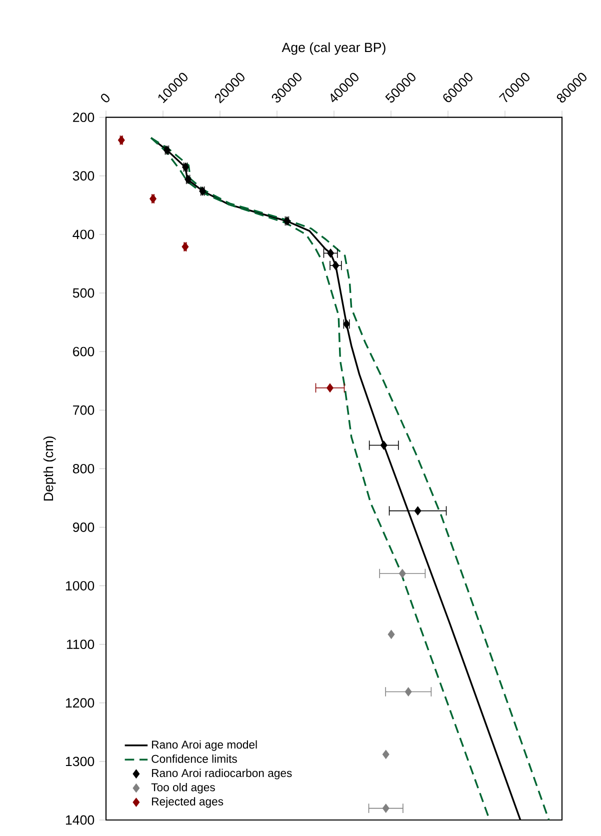  What do you see at coordinates (80, 820) in the screenshot?
I see `y-tick-label: 1400` at bounding box center [80, 820].